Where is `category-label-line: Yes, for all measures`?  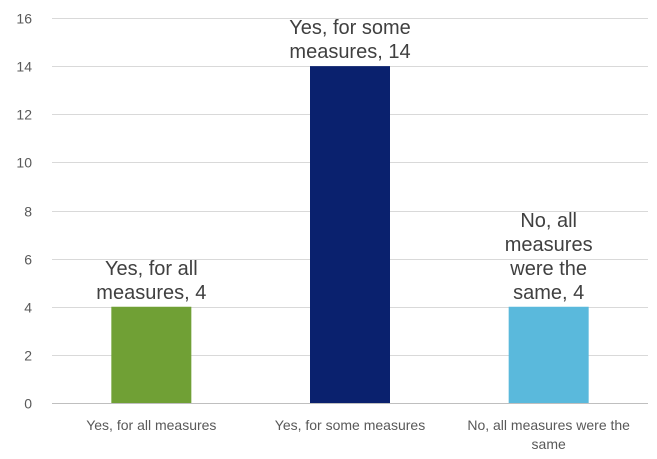 category-label-line: Yes, for all measures is located at coordinates (151, 425).